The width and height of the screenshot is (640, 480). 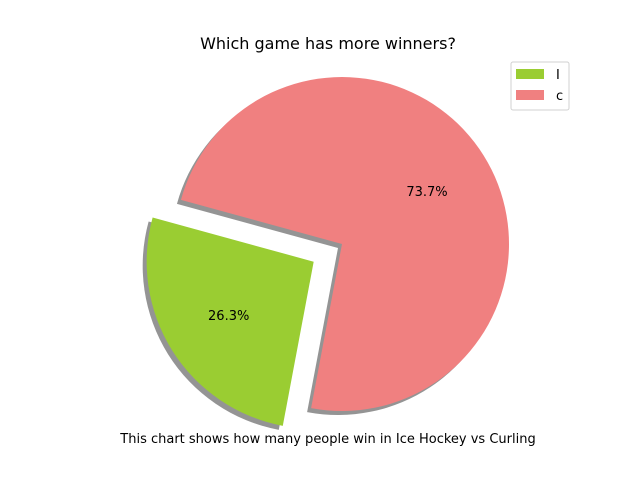 I want to click on legend-swatch-I, so click(x=530, y=74).